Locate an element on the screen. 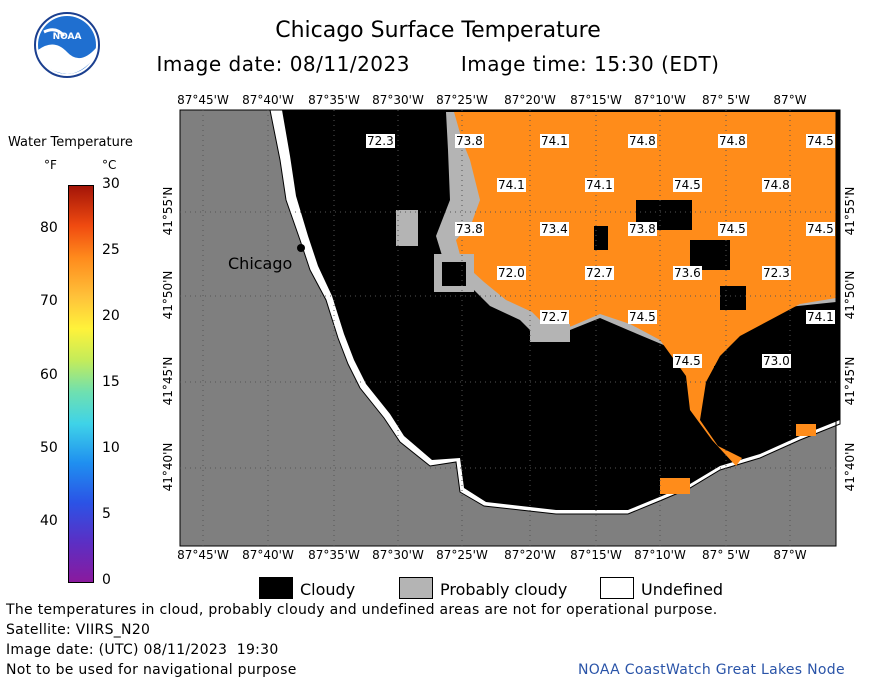 Image resolution: width=876 pixels, height=687 pixels. credit-text: NOAA CoastWatch Great Lakes Node is located at coordinates (711, 670).